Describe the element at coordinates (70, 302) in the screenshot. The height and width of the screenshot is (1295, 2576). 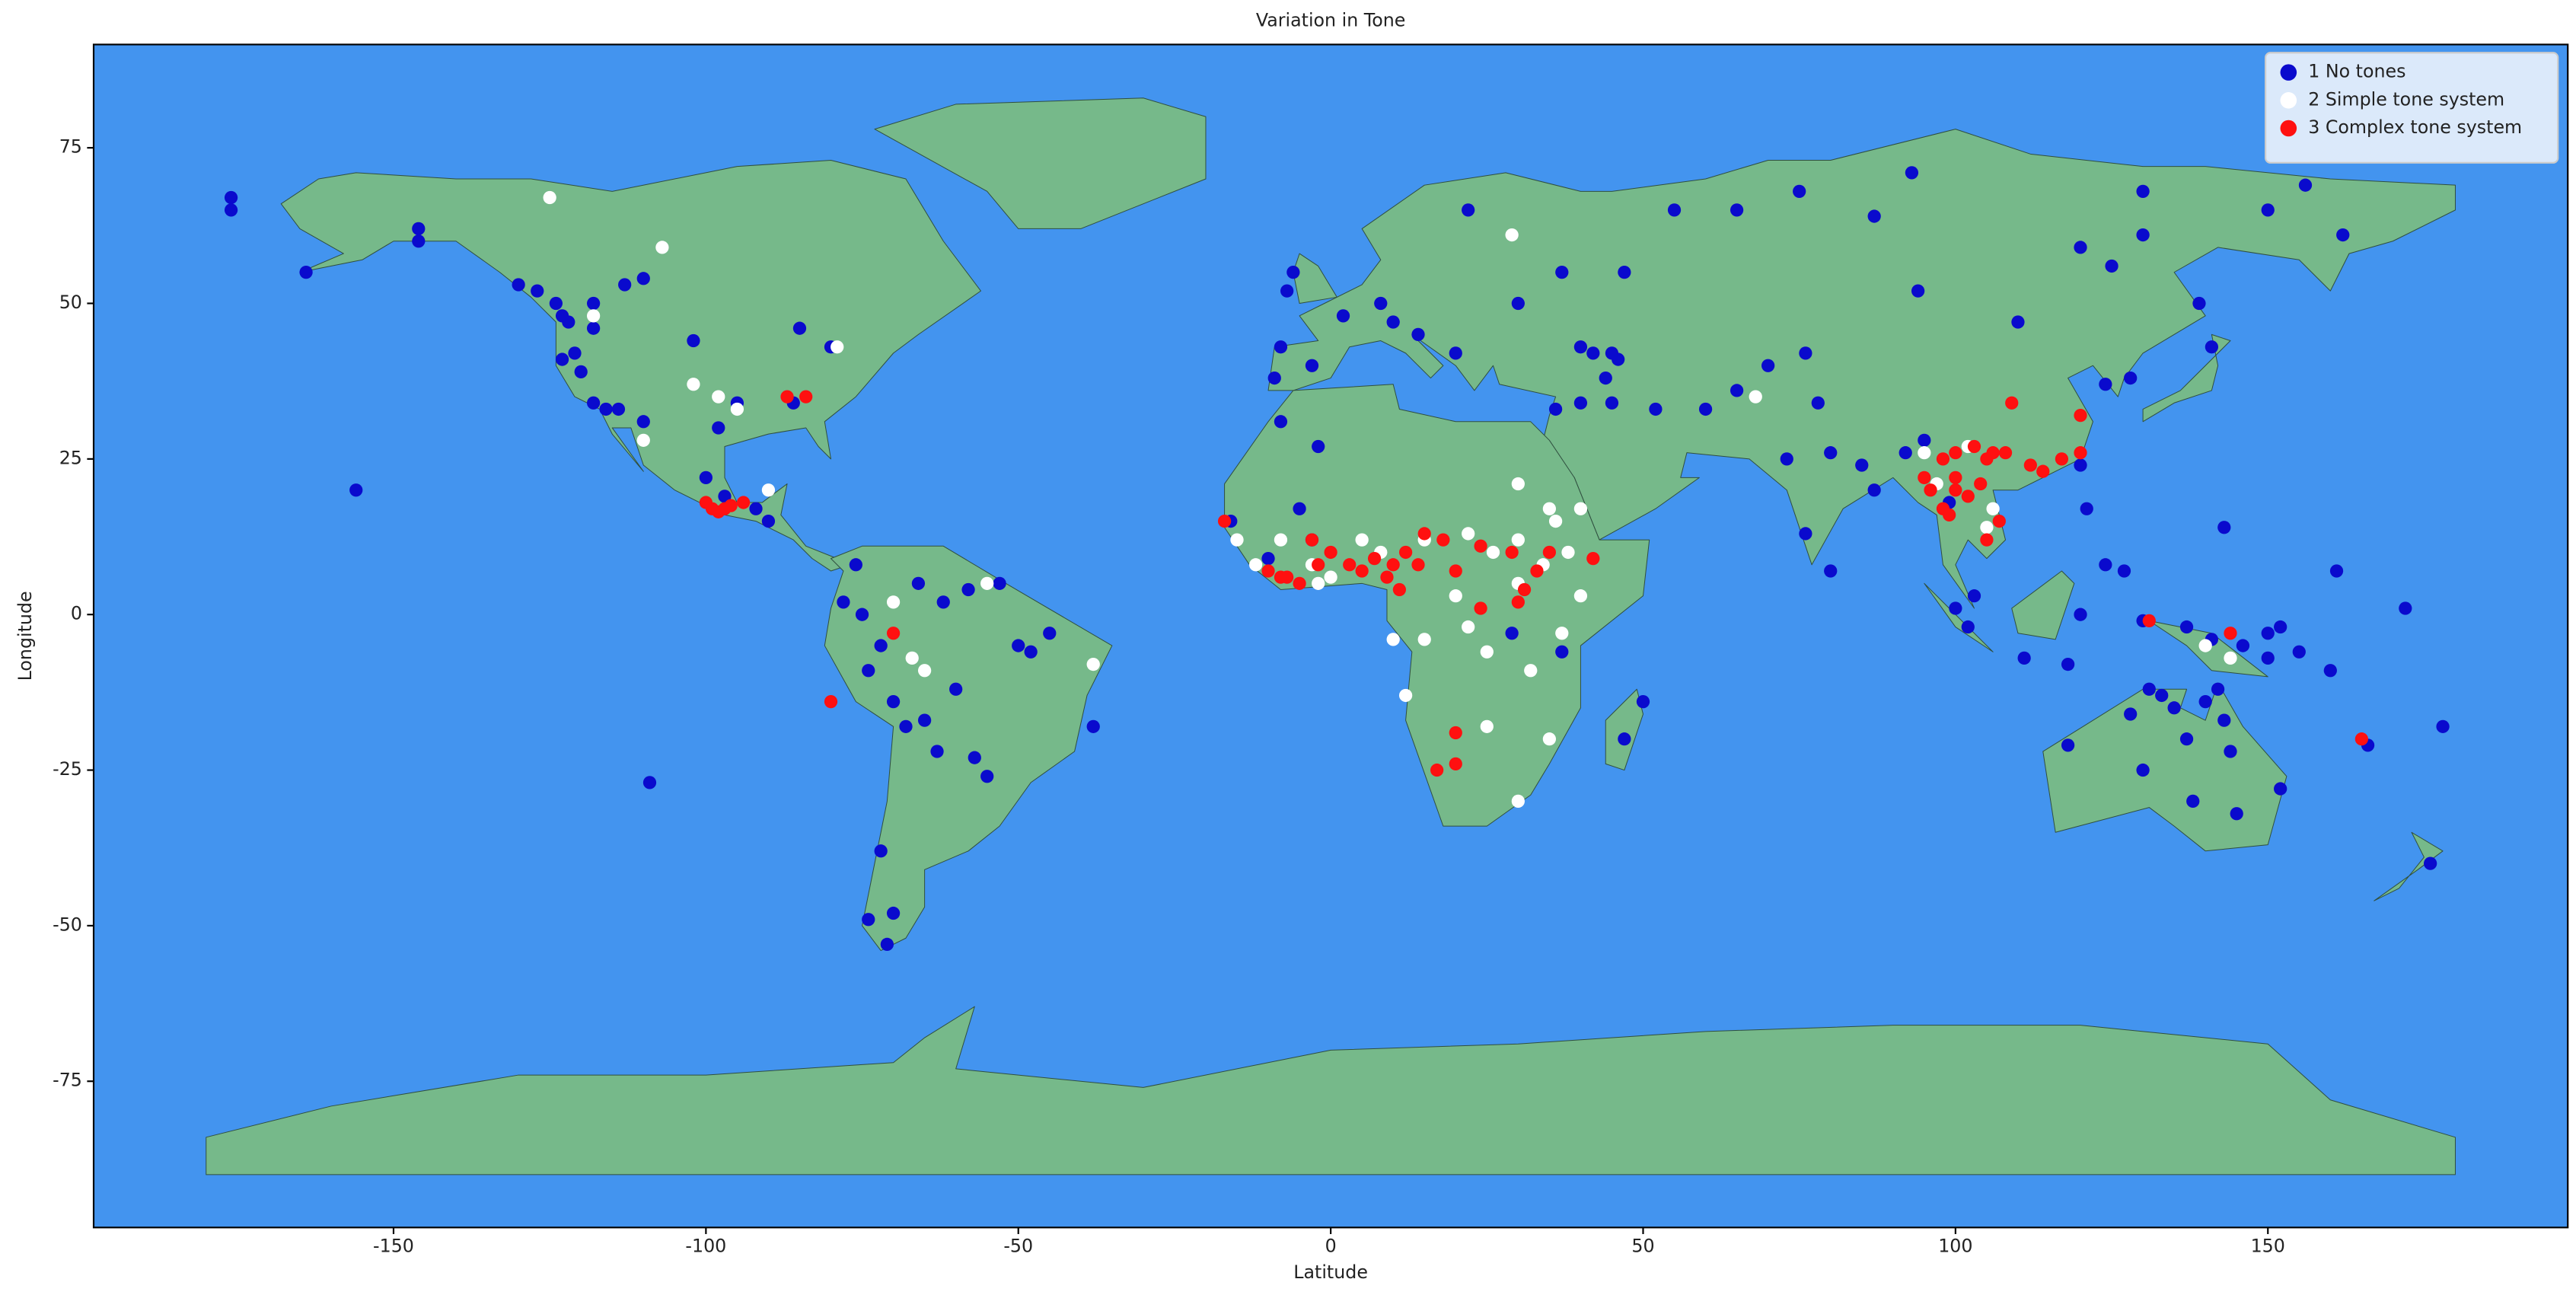
I see `y-tick-label: 50` at that location.